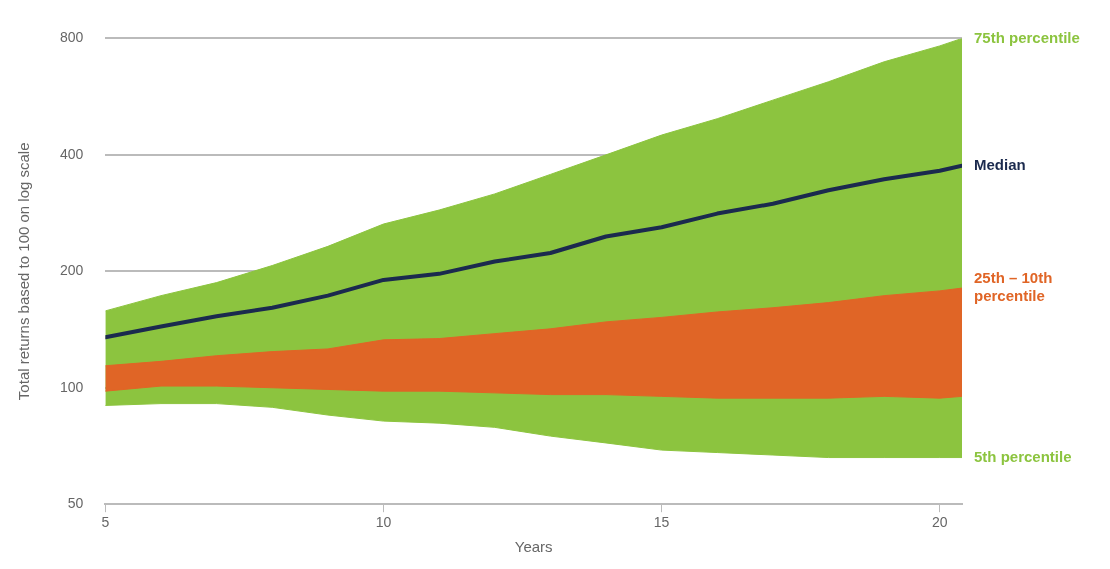 This screenshot has width=1110, height=569. Describe the element at coordinates (661, 522) in the screenshot. I see `x-tick-label: 15` at that location.